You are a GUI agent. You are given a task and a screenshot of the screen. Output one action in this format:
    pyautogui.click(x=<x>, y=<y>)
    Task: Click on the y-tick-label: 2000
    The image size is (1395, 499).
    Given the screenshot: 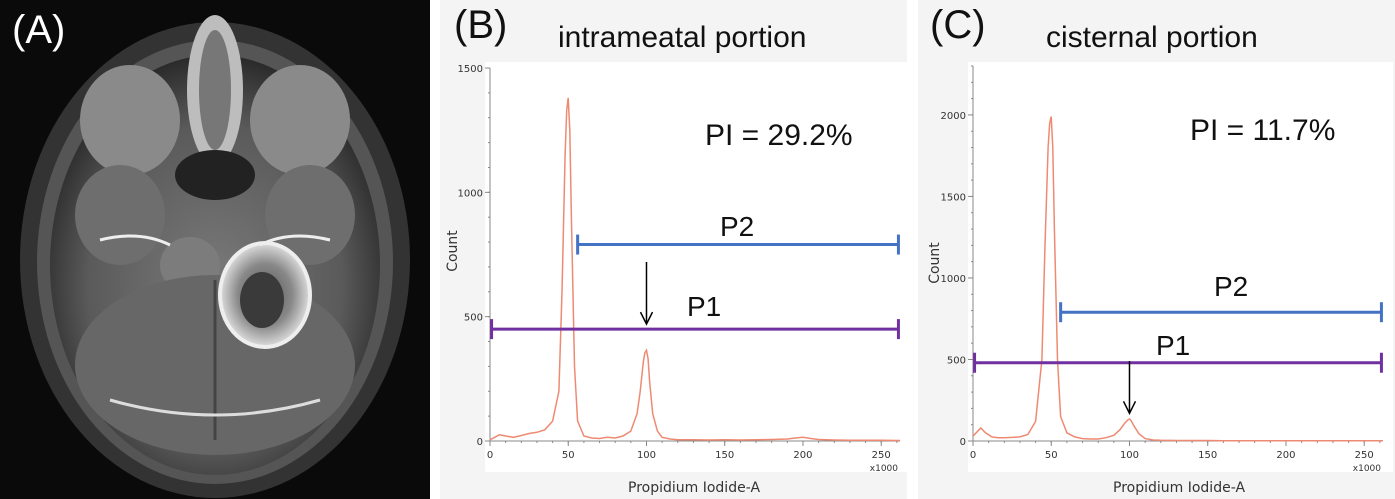 What is the action you would take?
    pyautogui.click(x=953, y=116)
    